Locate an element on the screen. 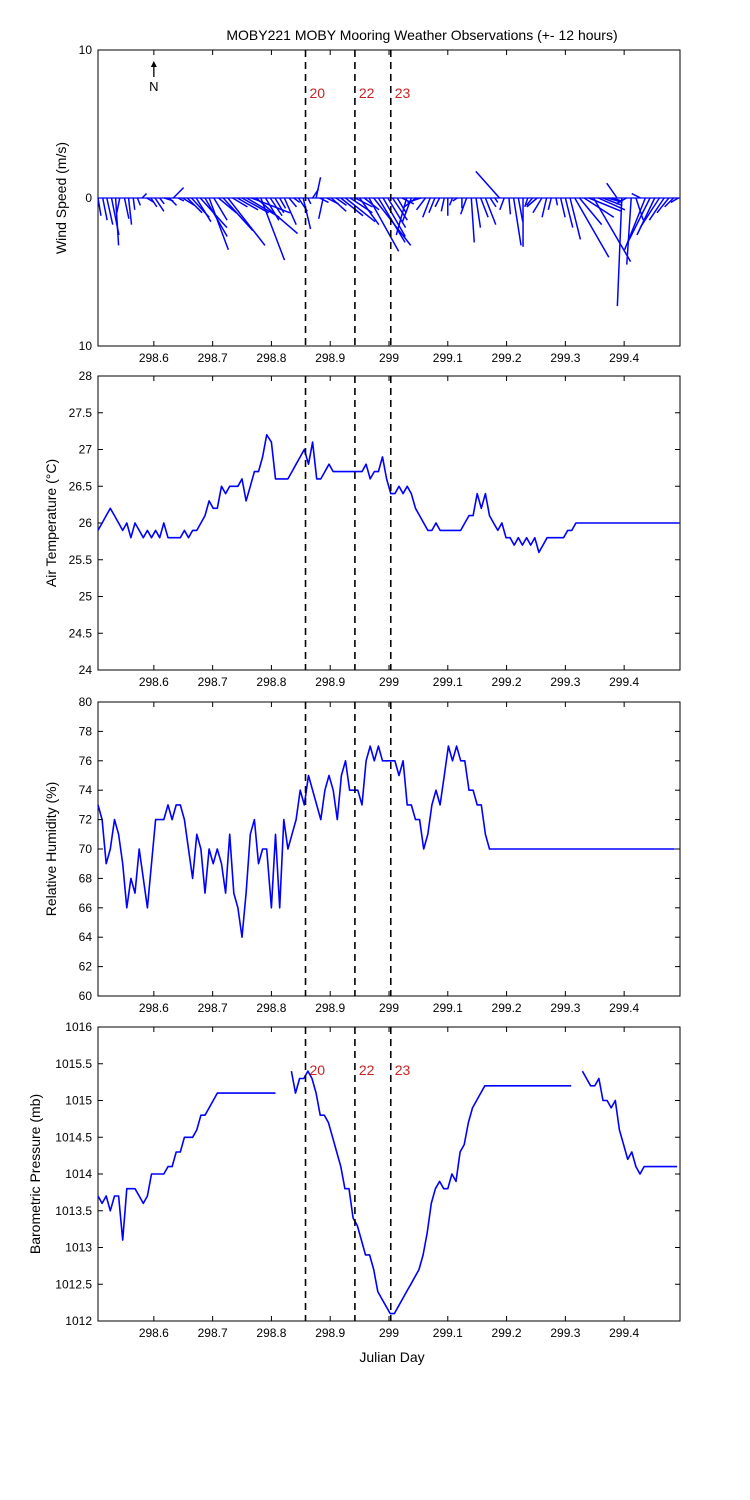 This screenshot has height=1500, width=750. y-tick-label: 62 is located at coordinates (86, 967).